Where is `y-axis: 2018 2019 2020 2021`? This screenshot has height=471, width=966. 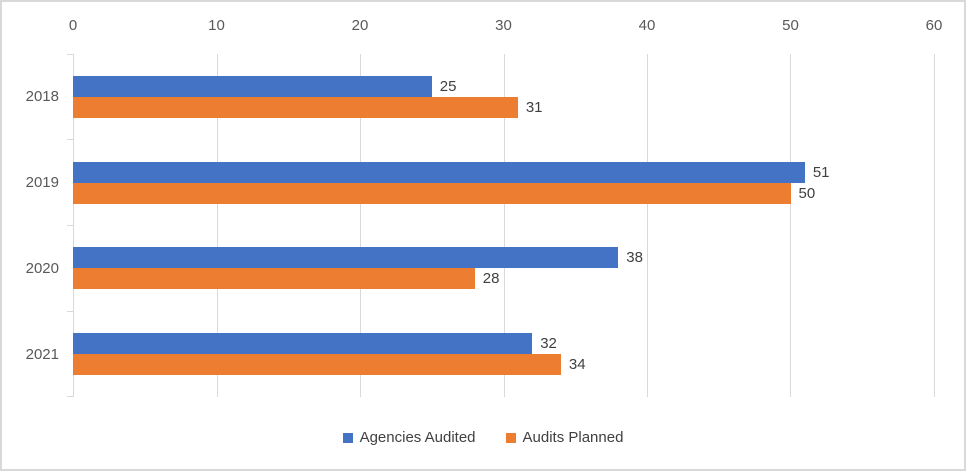
y-axis: 2018 2019 2020 2021 is located at coordinates (30, 225).